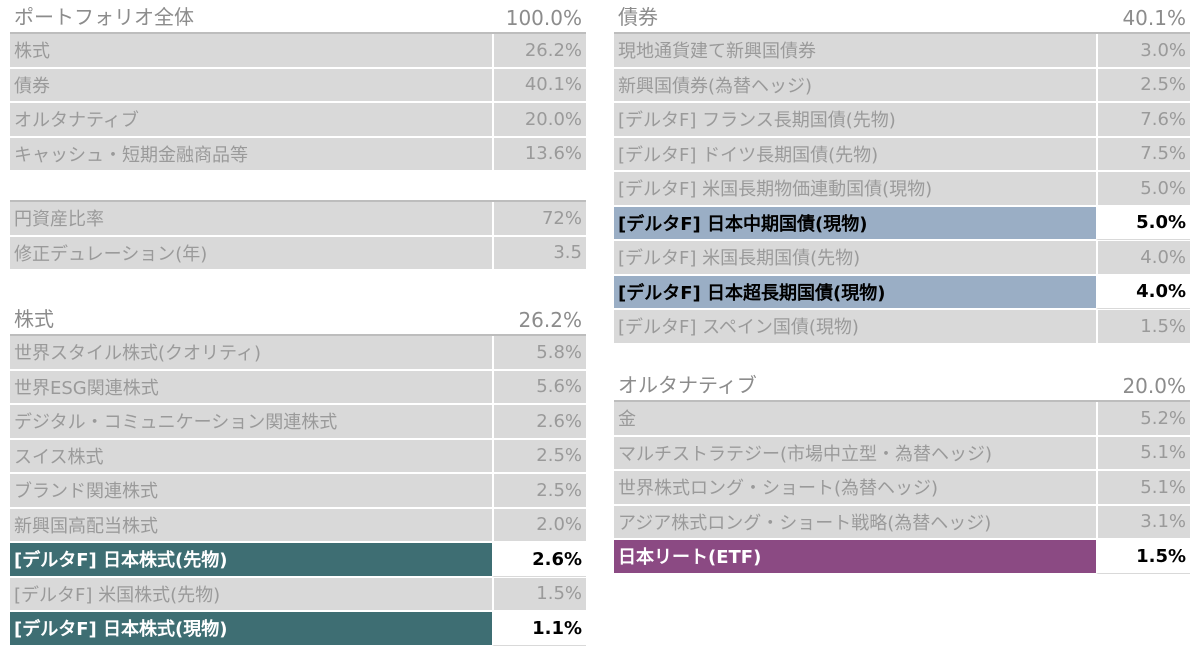 Image resolution: width=1200 pixels, height=660 pixels. What do you see at coordinates (298, 422) in the screenshot?
I see `table-row: デジタル・コミュニケーション関連株式 2.6%` at bounding box center [298, 422].